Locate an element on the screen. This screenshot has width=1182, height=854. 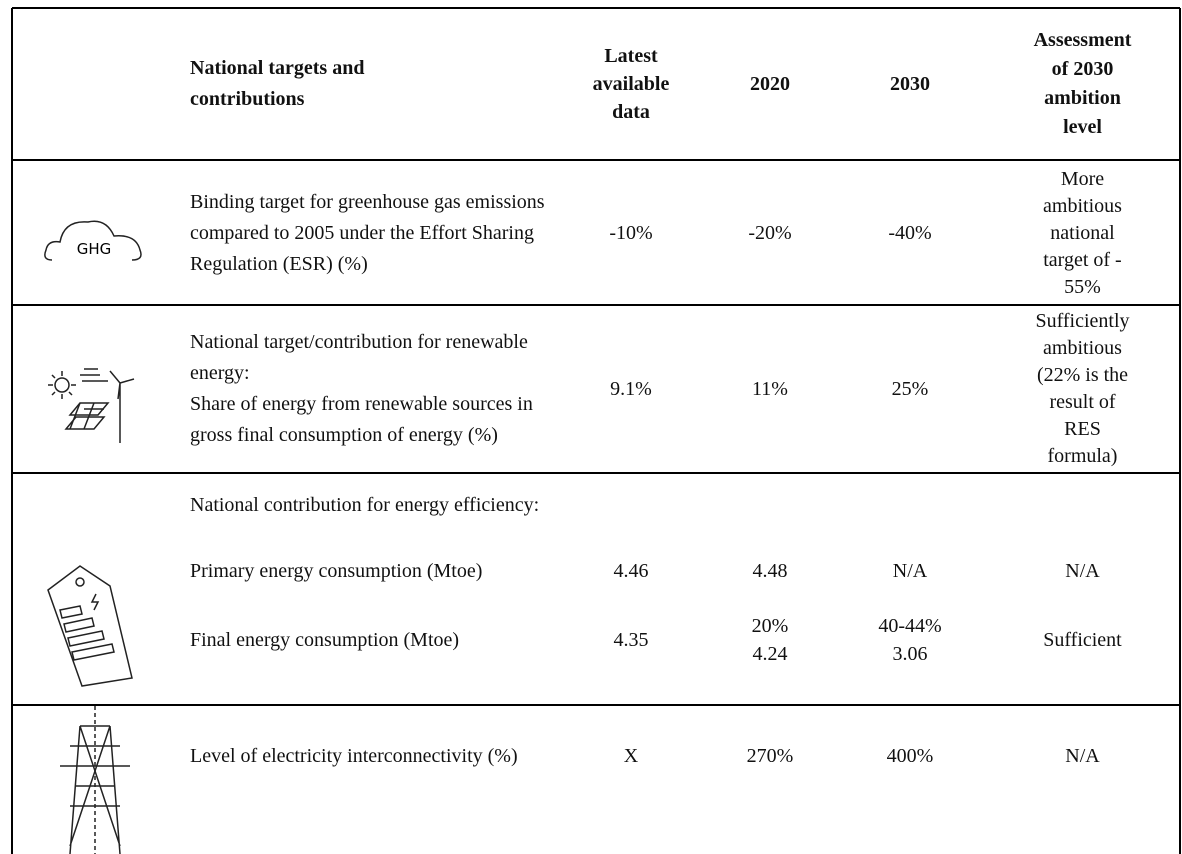
renewable-icon is located at coordinates (91, 405).